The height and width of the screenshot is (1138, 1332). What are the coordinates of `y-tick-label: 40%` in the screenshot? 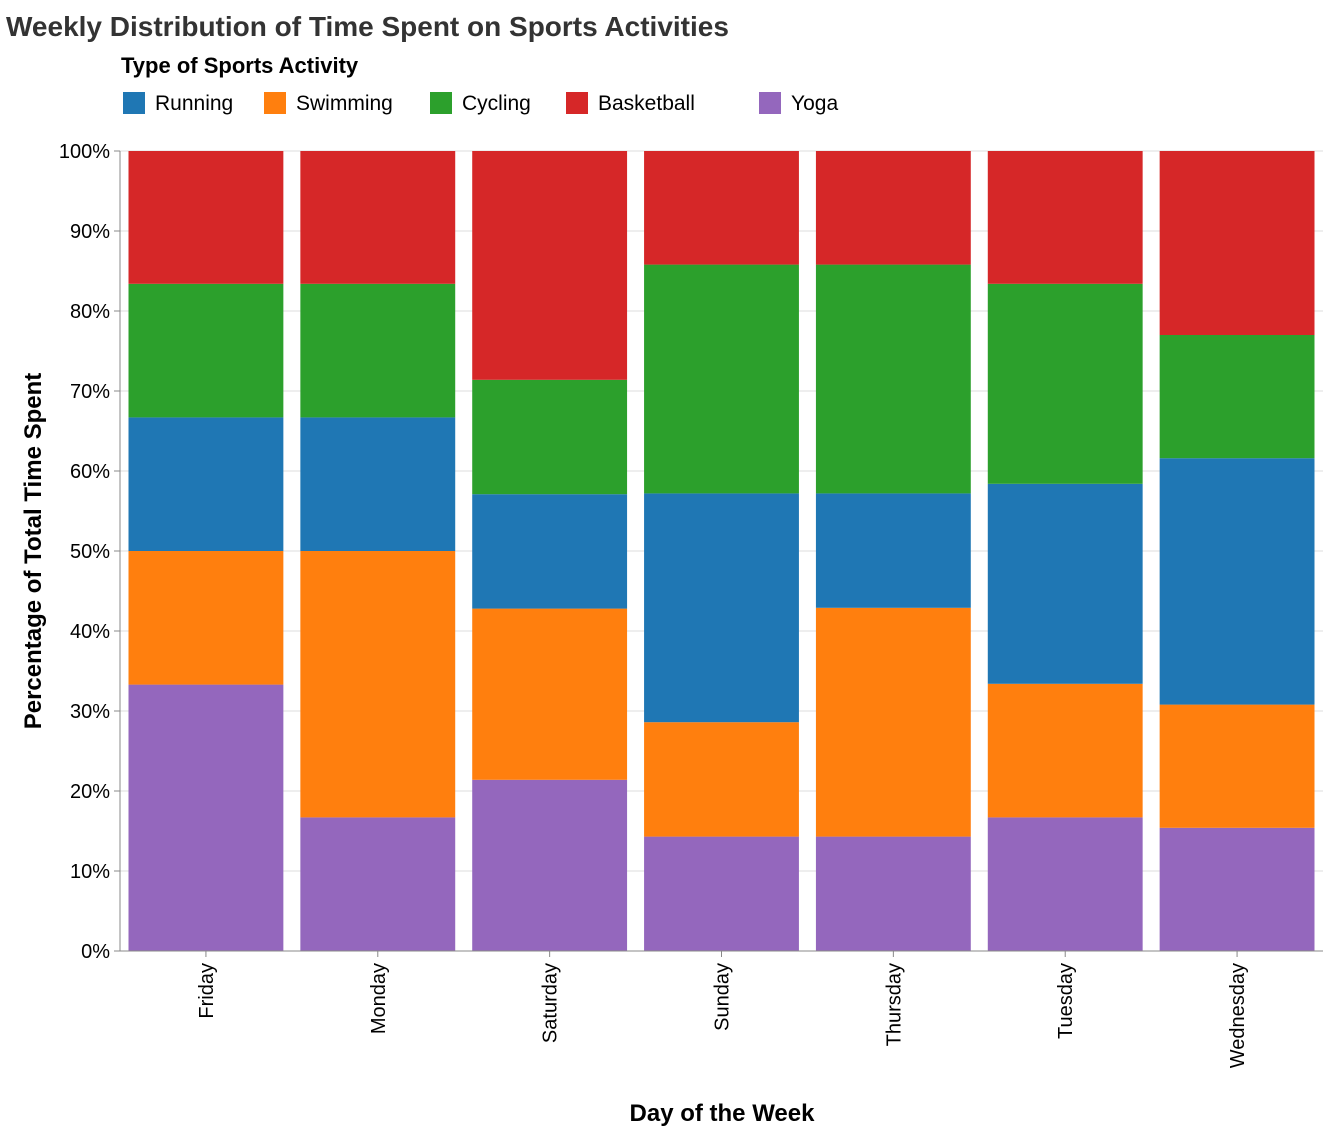 It's located at (90, 632).